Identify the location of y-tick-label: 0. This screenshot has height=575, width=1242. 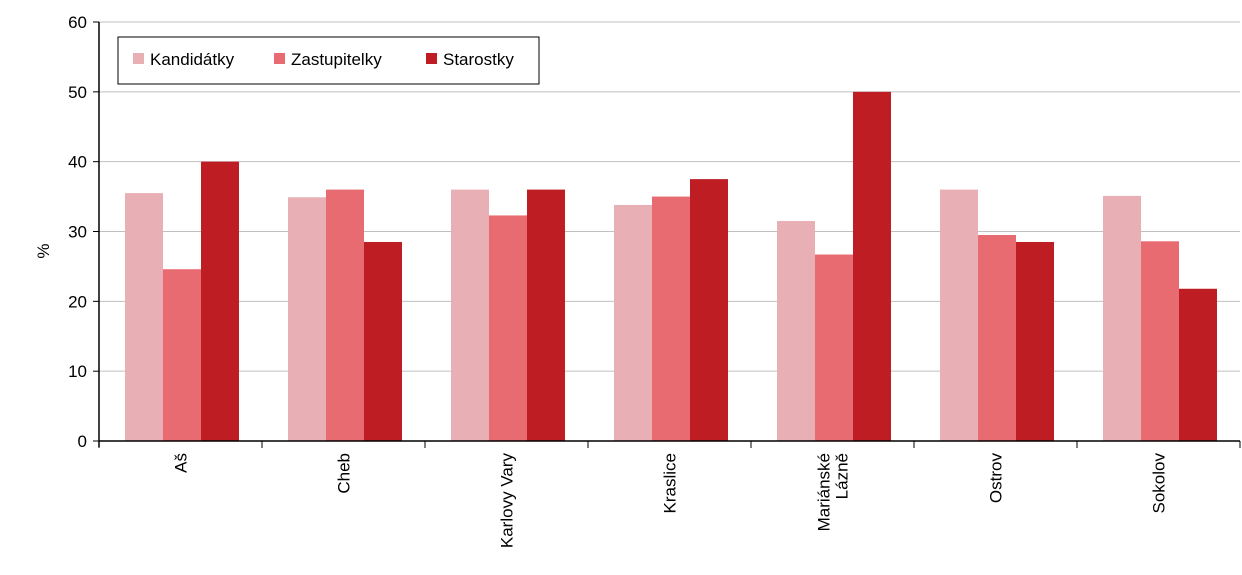
(82, 441).